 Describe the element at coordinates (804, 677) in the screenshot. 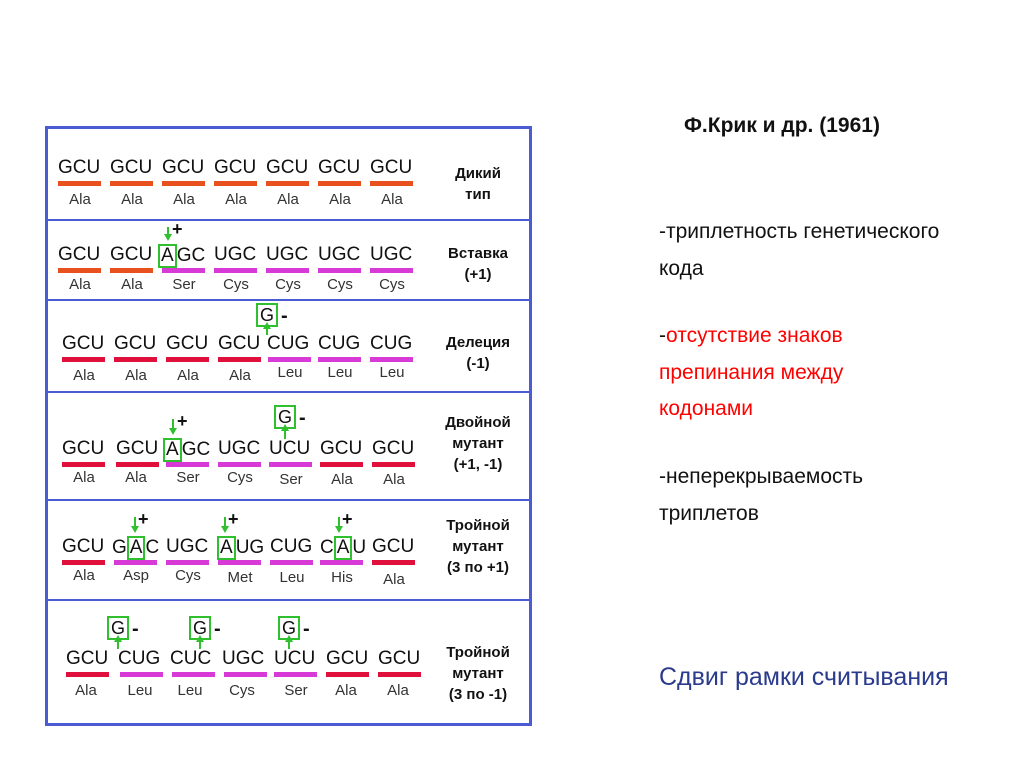

I see `footer-caption: Сдвиг рамки считывания` at that location.